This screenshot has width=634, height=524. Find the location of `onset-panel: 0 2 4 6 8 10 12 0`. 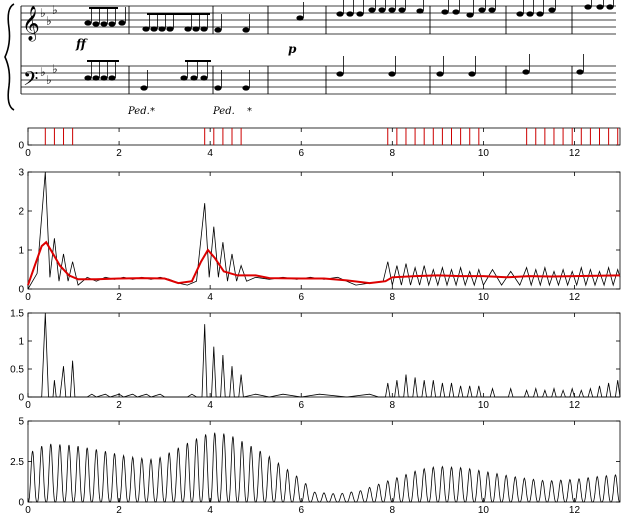

onset-panel: 0 2 4 6 8 10 12 0 is located at coordinates (319, 143).